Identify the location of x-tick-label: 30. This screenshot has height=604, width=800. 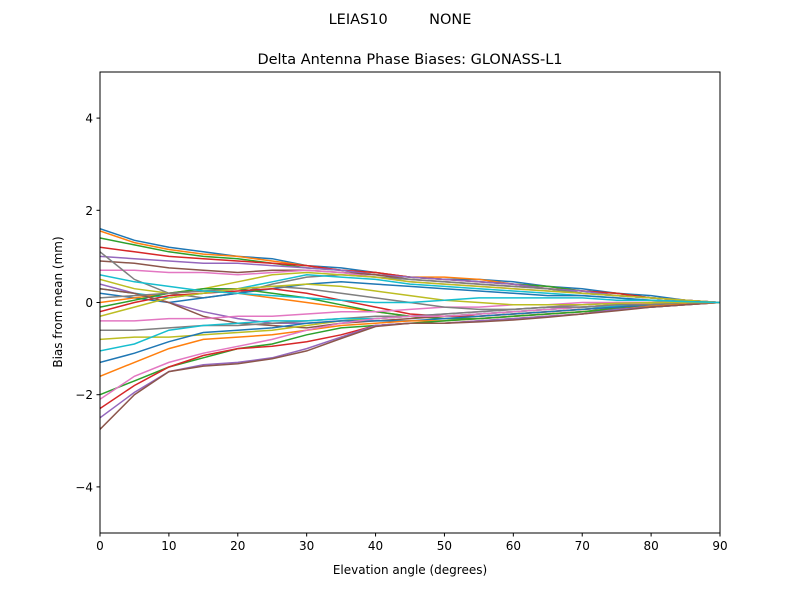
(306, 546).